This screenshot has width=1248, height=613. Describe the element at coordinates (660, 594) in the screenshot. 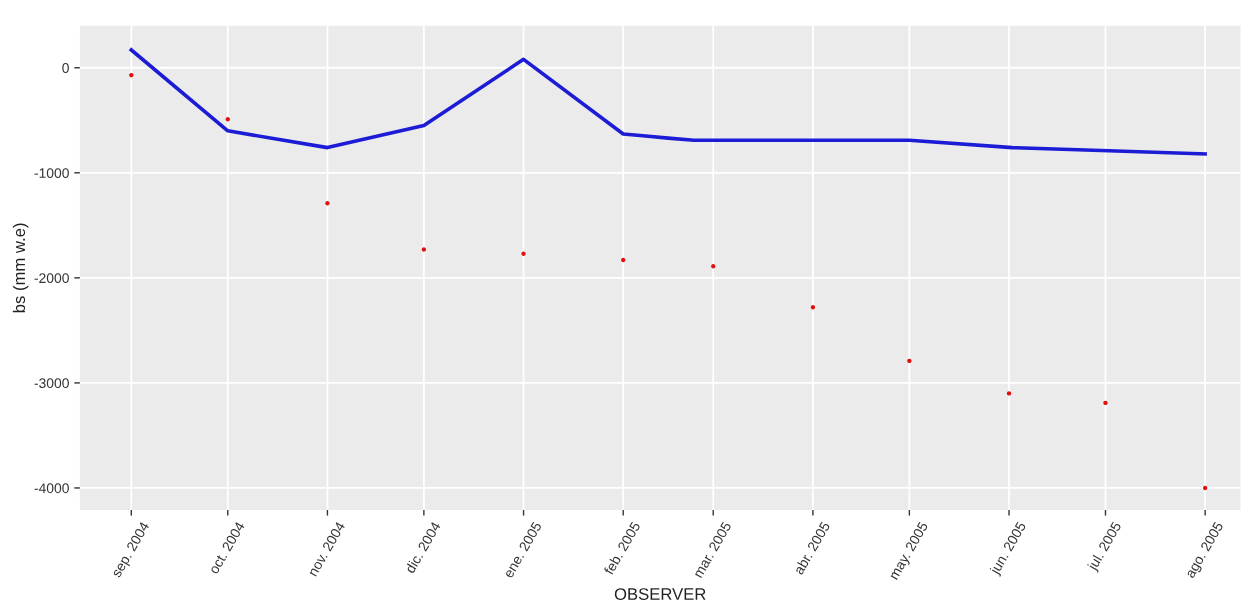

I see `x-axis-title: OBSERVER` at that location.